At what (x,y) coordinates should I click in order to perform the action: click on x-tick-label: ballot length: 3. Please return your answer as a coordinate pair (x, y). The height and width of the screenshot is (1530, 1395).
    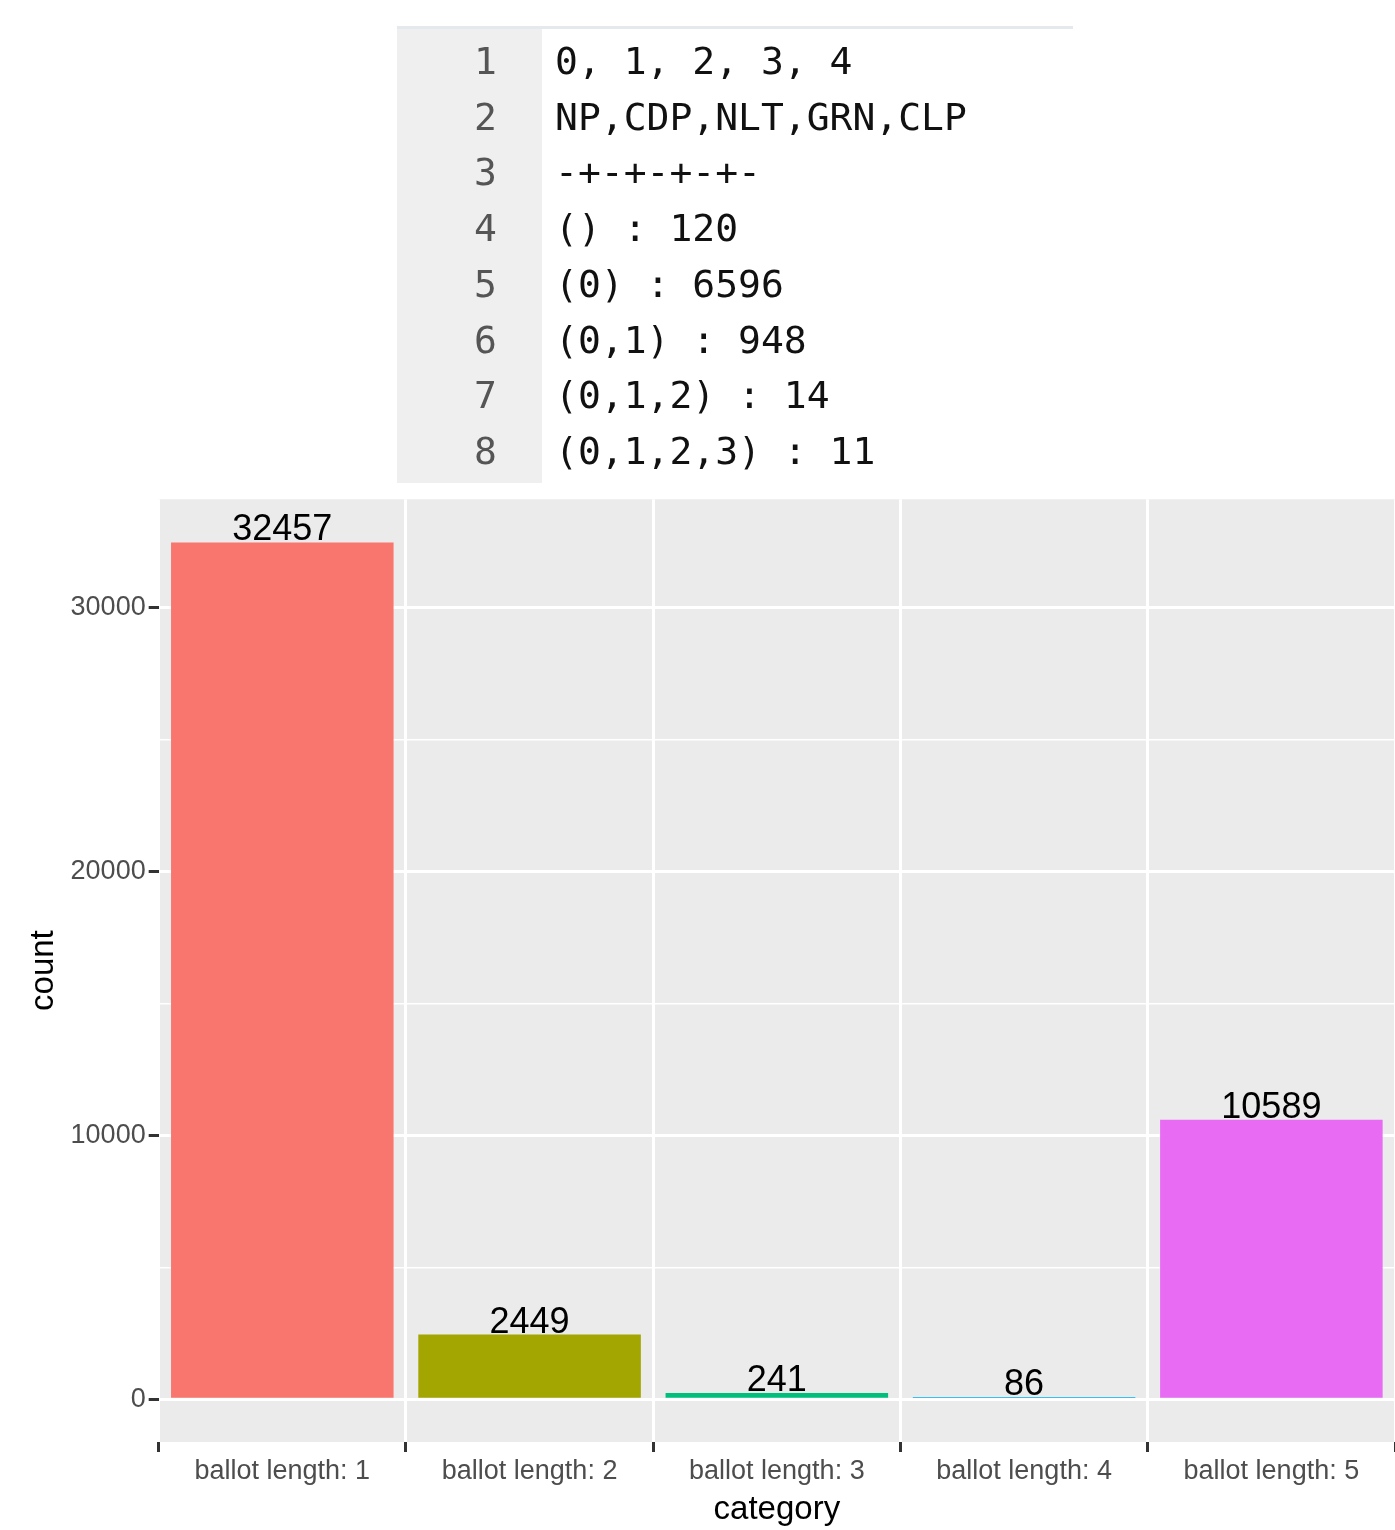
    Looking at the image, I should click on (777, 1469).